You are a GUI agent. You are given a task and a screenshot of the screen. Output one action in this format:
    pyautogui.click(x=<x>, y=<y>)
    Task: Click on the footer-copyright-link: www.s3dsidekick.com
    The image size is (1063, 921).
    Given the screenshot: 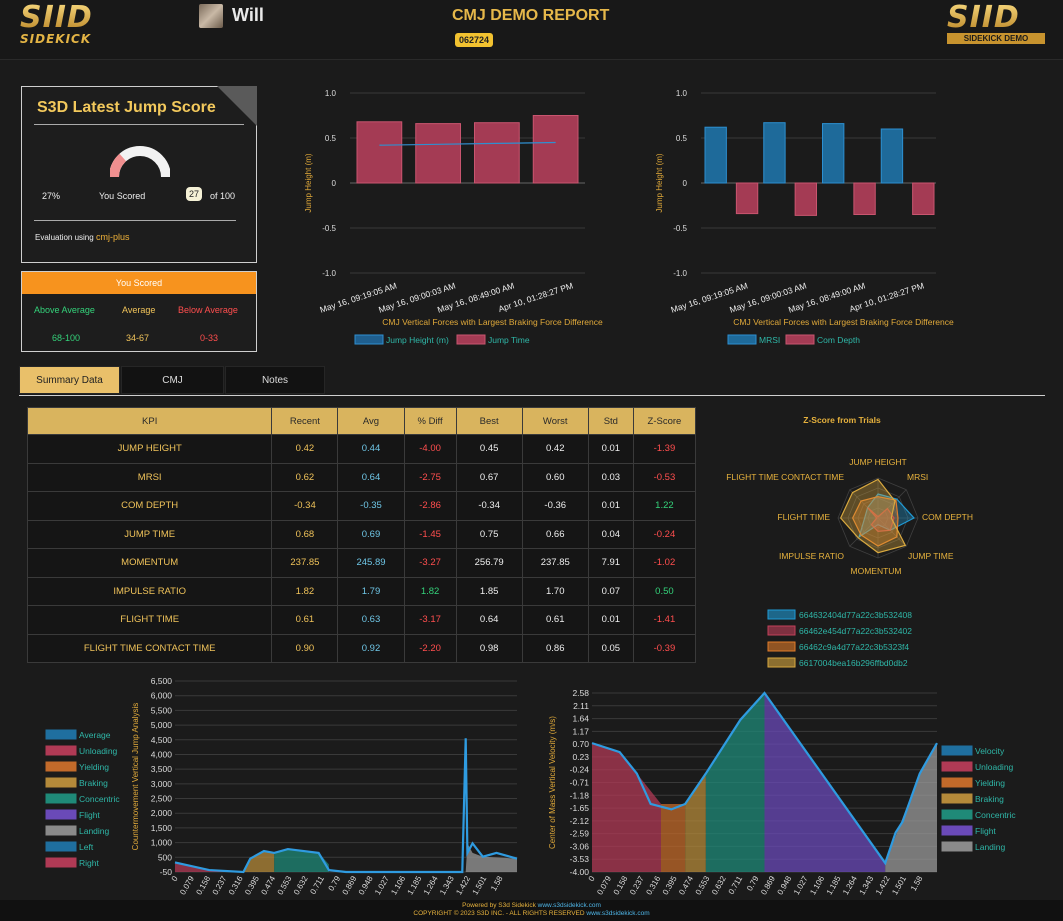 What is the action you would take?
    pyautogui.click(x=618, y=913)
    